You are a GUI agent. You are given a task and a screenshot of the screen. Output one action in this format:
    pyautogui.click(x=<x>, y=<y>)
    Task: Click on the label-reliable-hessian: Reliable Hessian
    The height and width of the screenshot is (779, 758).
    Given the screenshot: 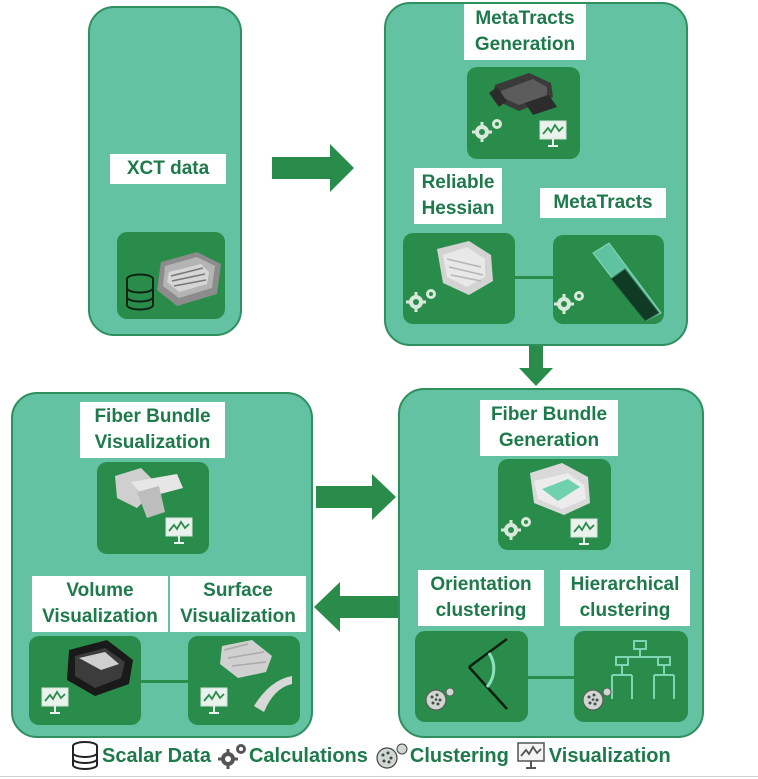 What is the action you would take?
    pyautogui.click(x=458, y=196)
    